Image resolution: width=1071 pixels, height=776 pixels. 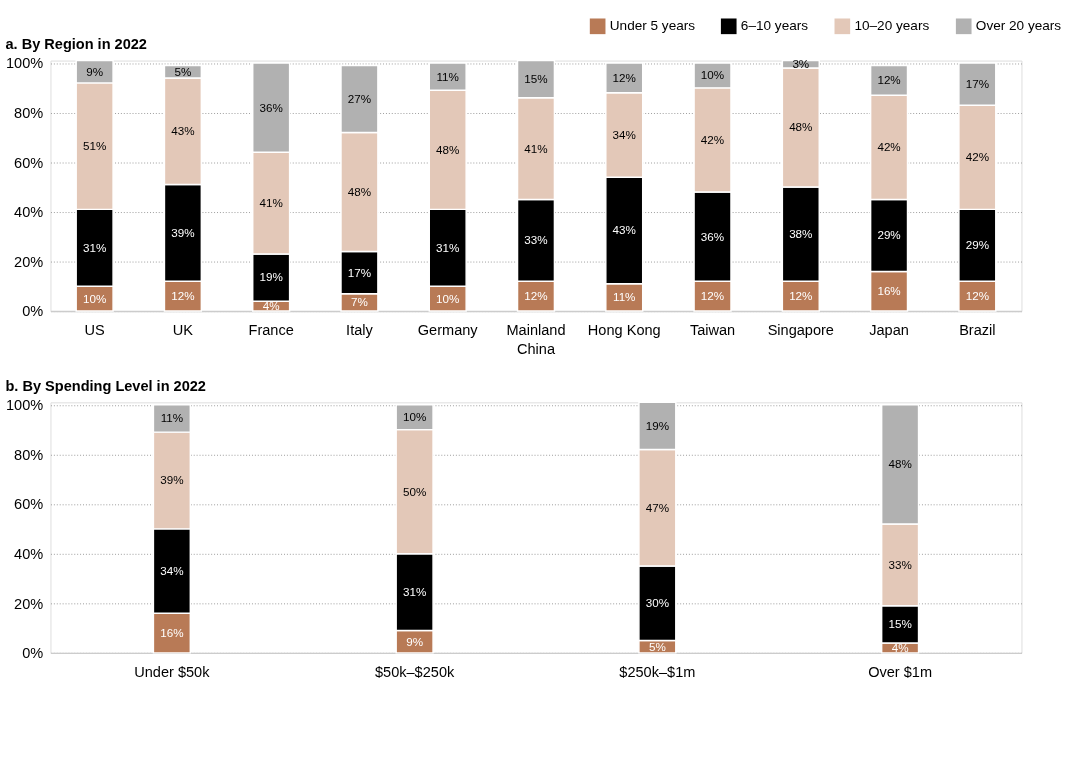 What do you see at coordinates (652, 26) in the screenshot?
I see `legend-label: Under 5 years` at bounding box center [652, 26].